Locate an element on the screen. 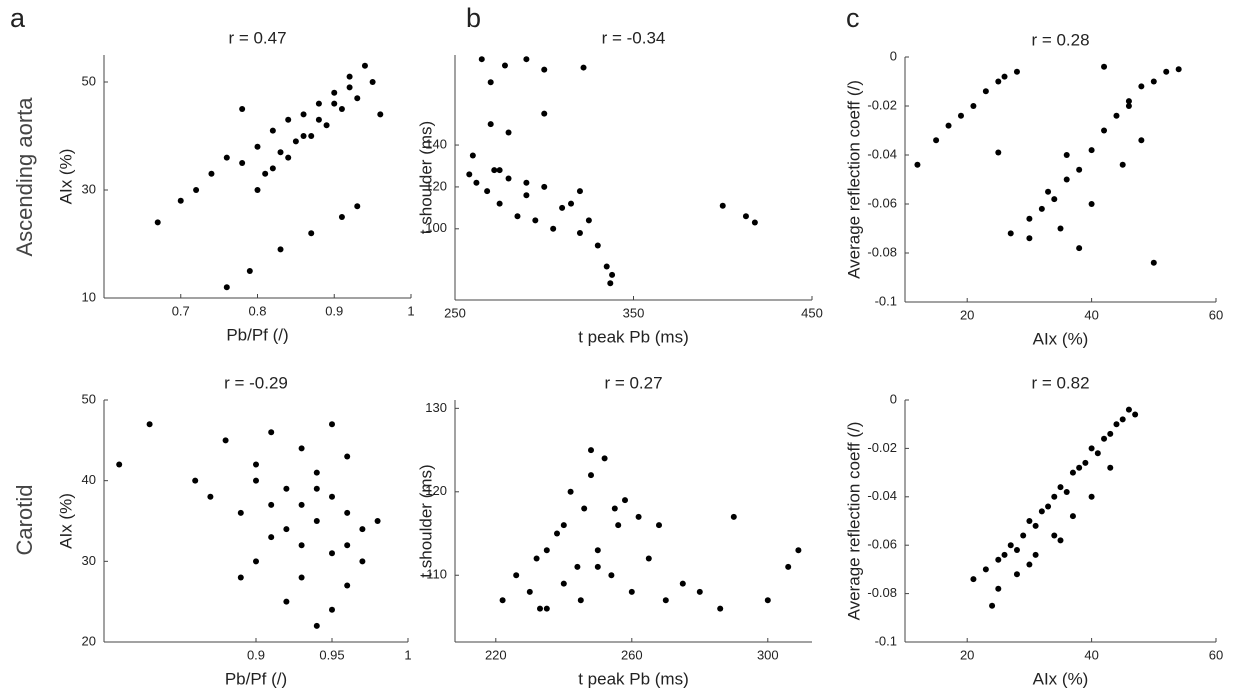 Image resolution: width=1233 pixels, height=695 pixels. y-tick-label: -0.06 is located at coordinates (882, 202).